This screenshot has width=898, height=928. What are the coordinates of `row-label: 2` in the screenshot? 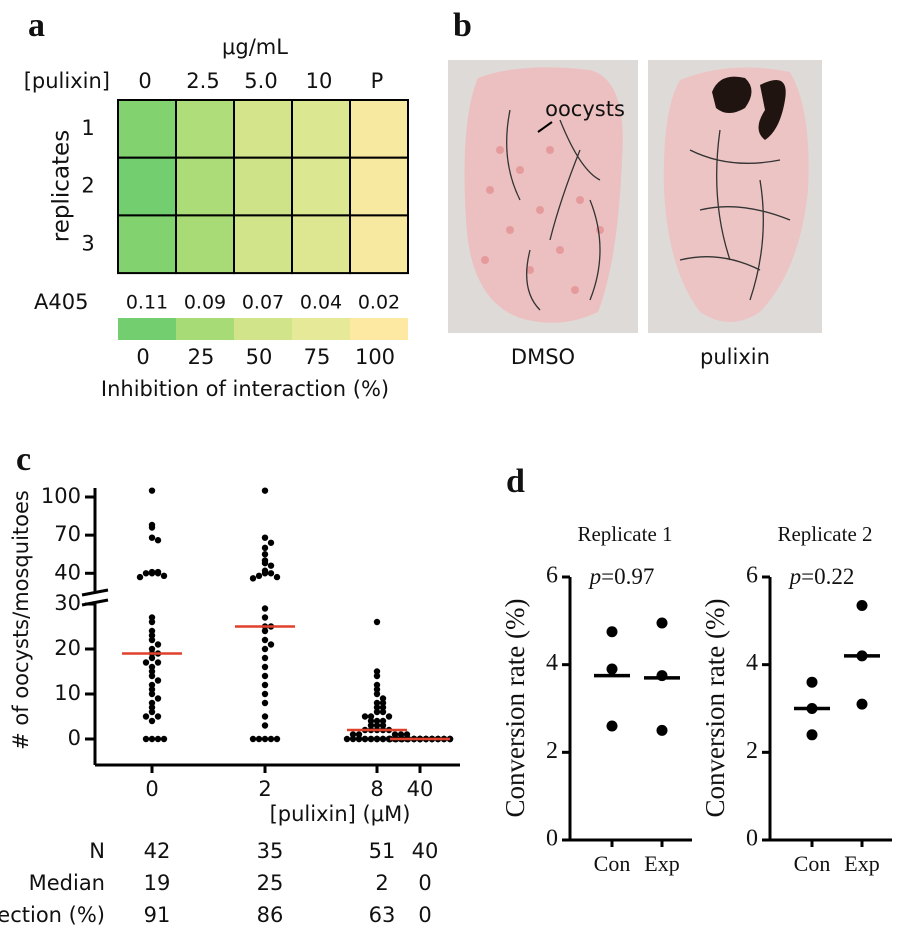 It's located at (87, 186).